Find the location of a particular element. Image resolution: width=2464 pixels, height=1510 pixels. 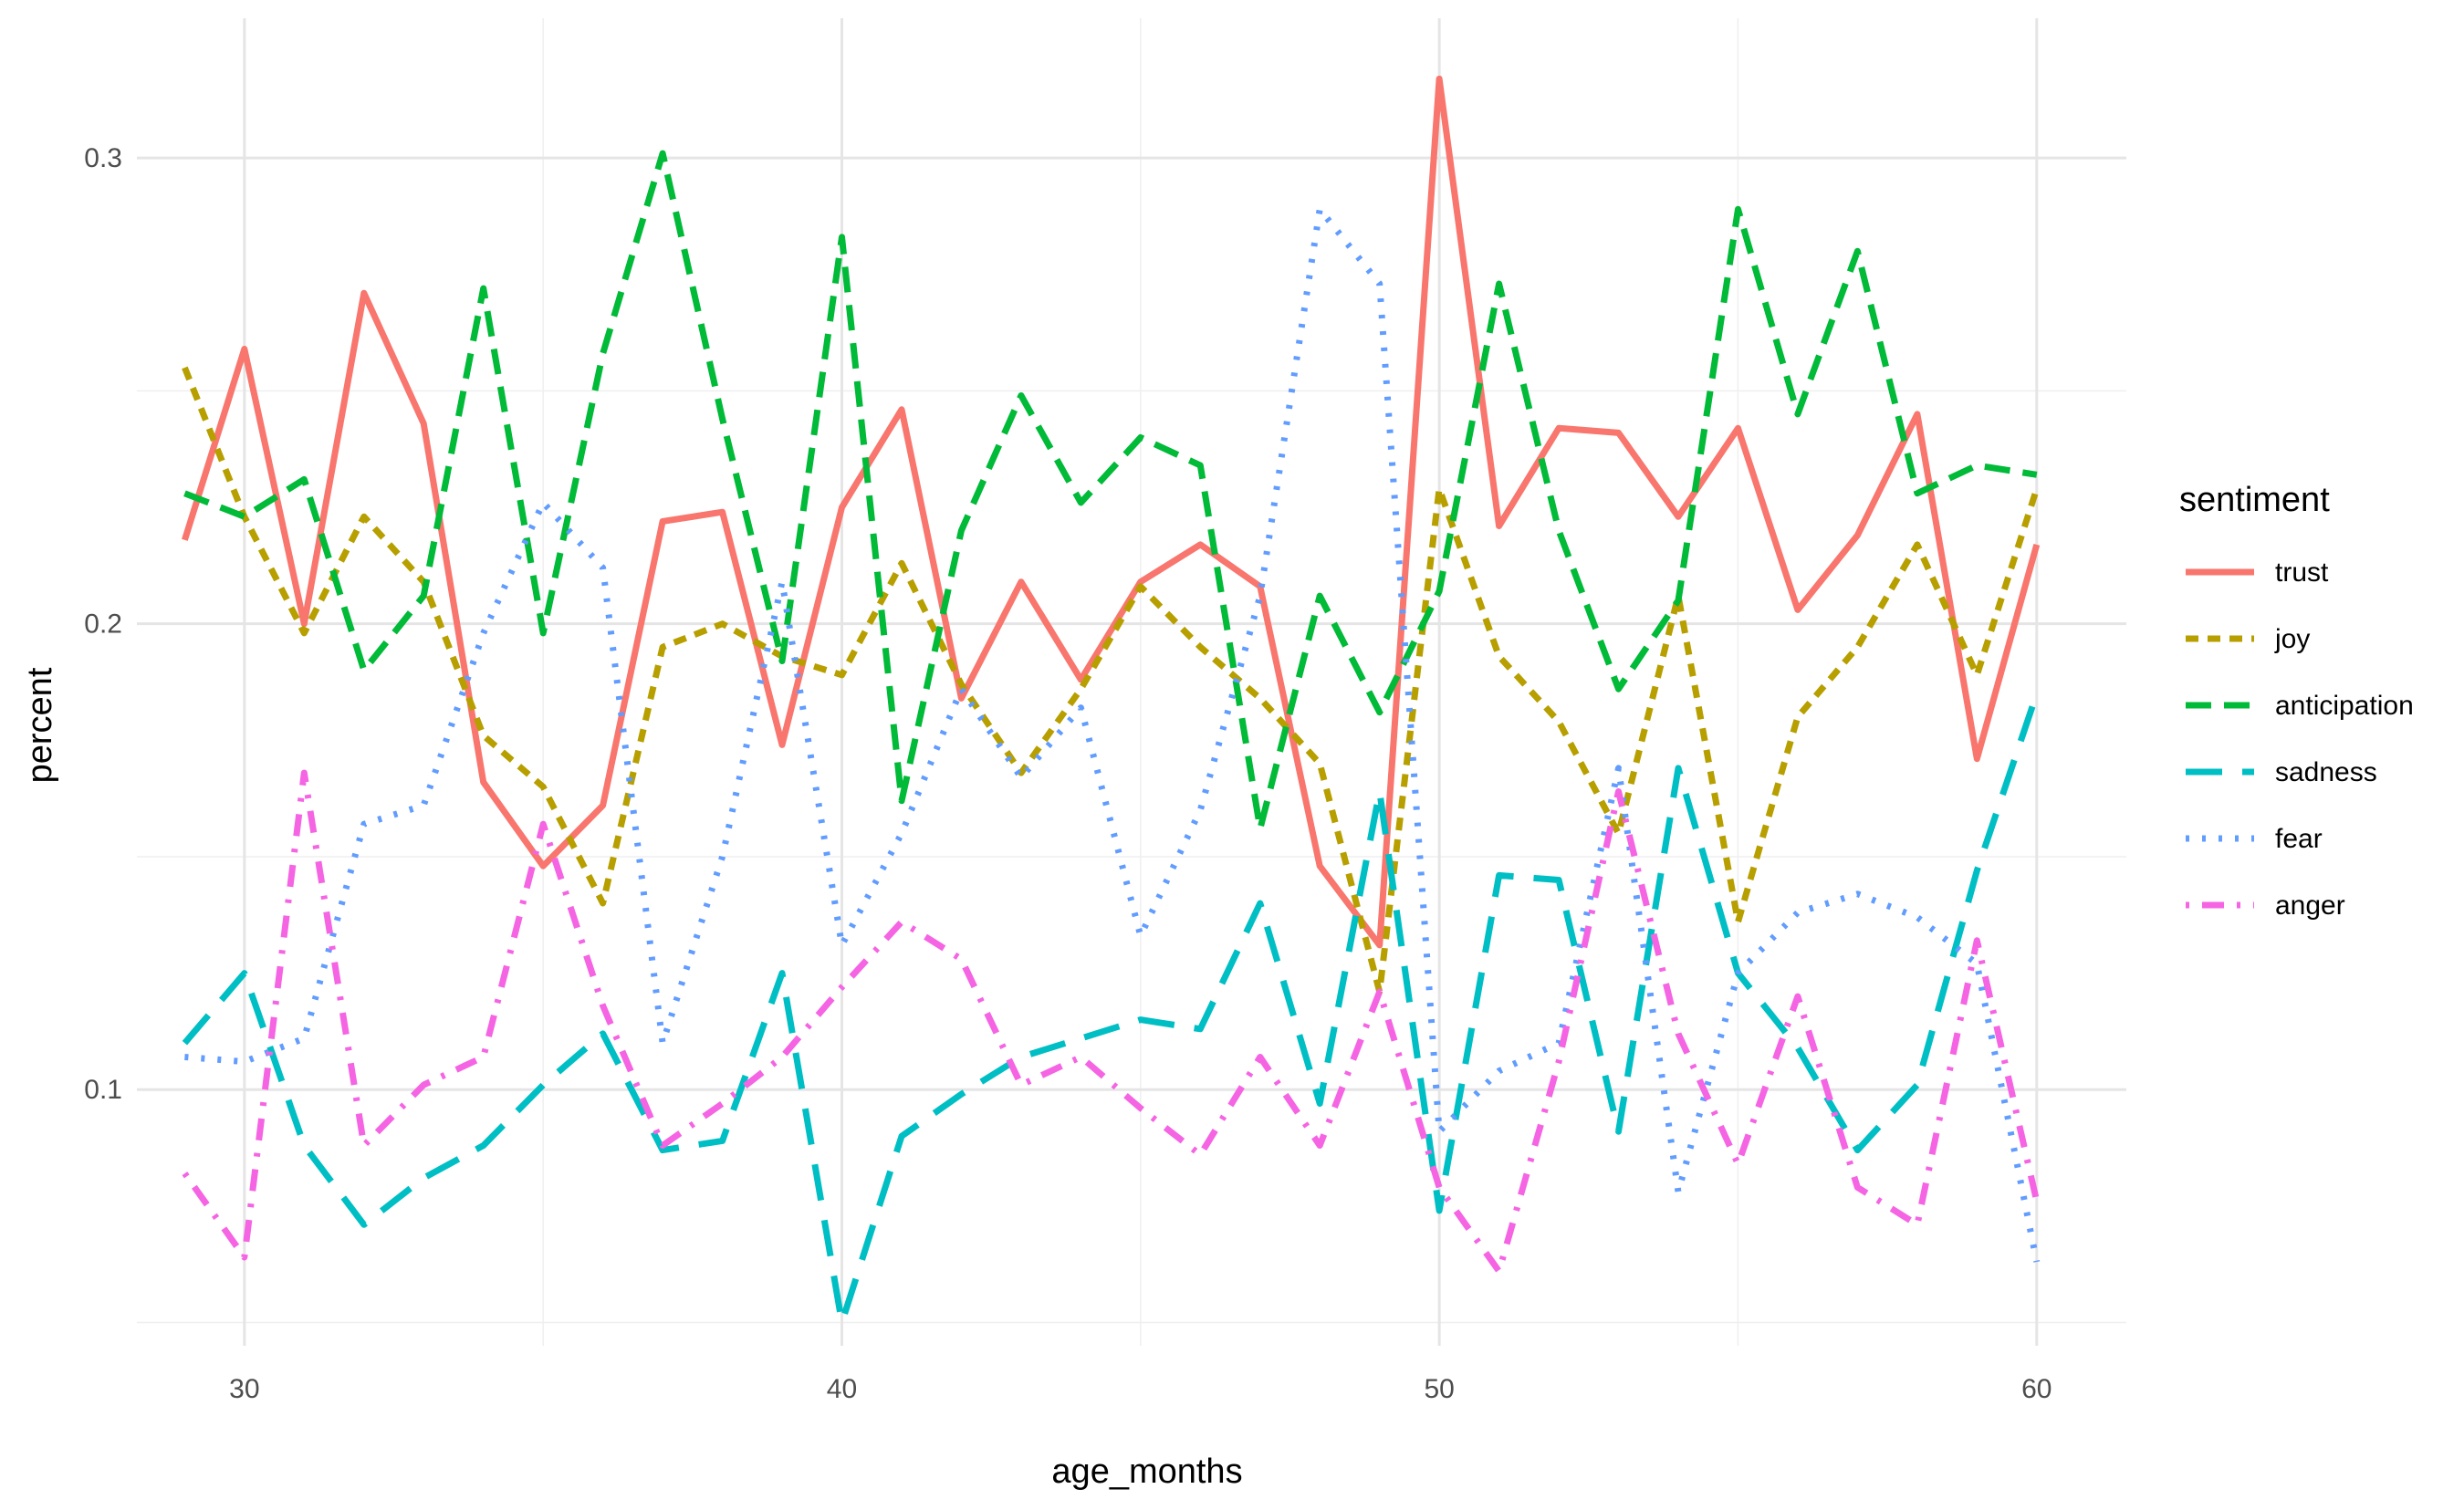

x-tick-label: 50 is located at coordinates (1439, 1389).